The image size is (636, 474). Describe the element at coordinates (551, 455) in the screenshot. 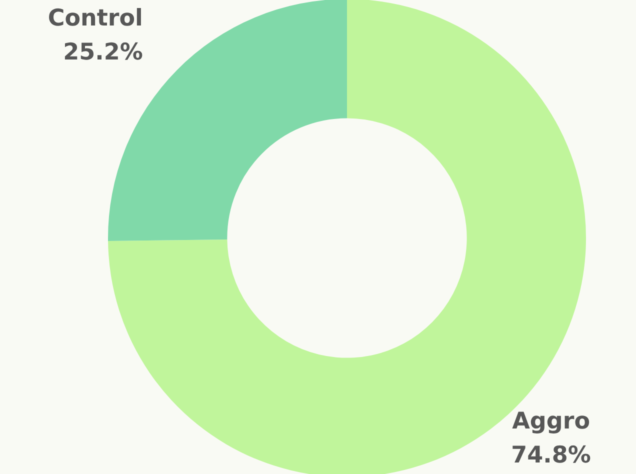

I see `data-label: 74.8%` at that location.